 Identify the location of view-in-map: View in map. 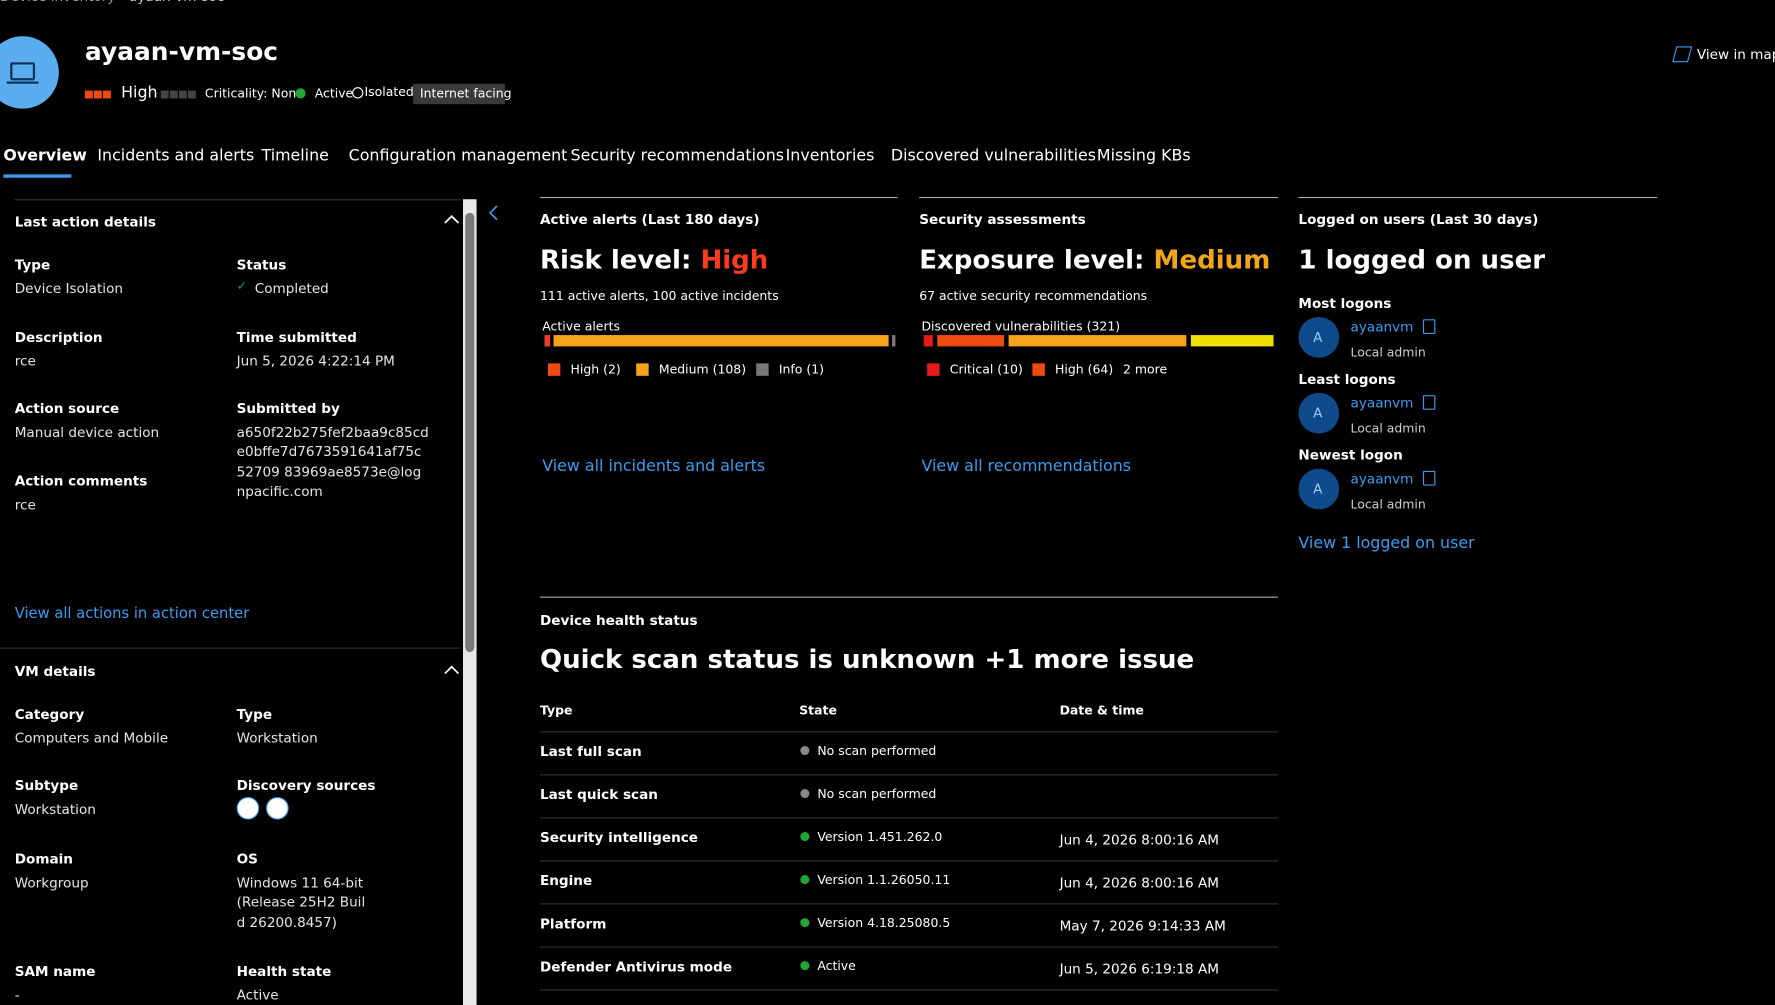
(1735, 53).